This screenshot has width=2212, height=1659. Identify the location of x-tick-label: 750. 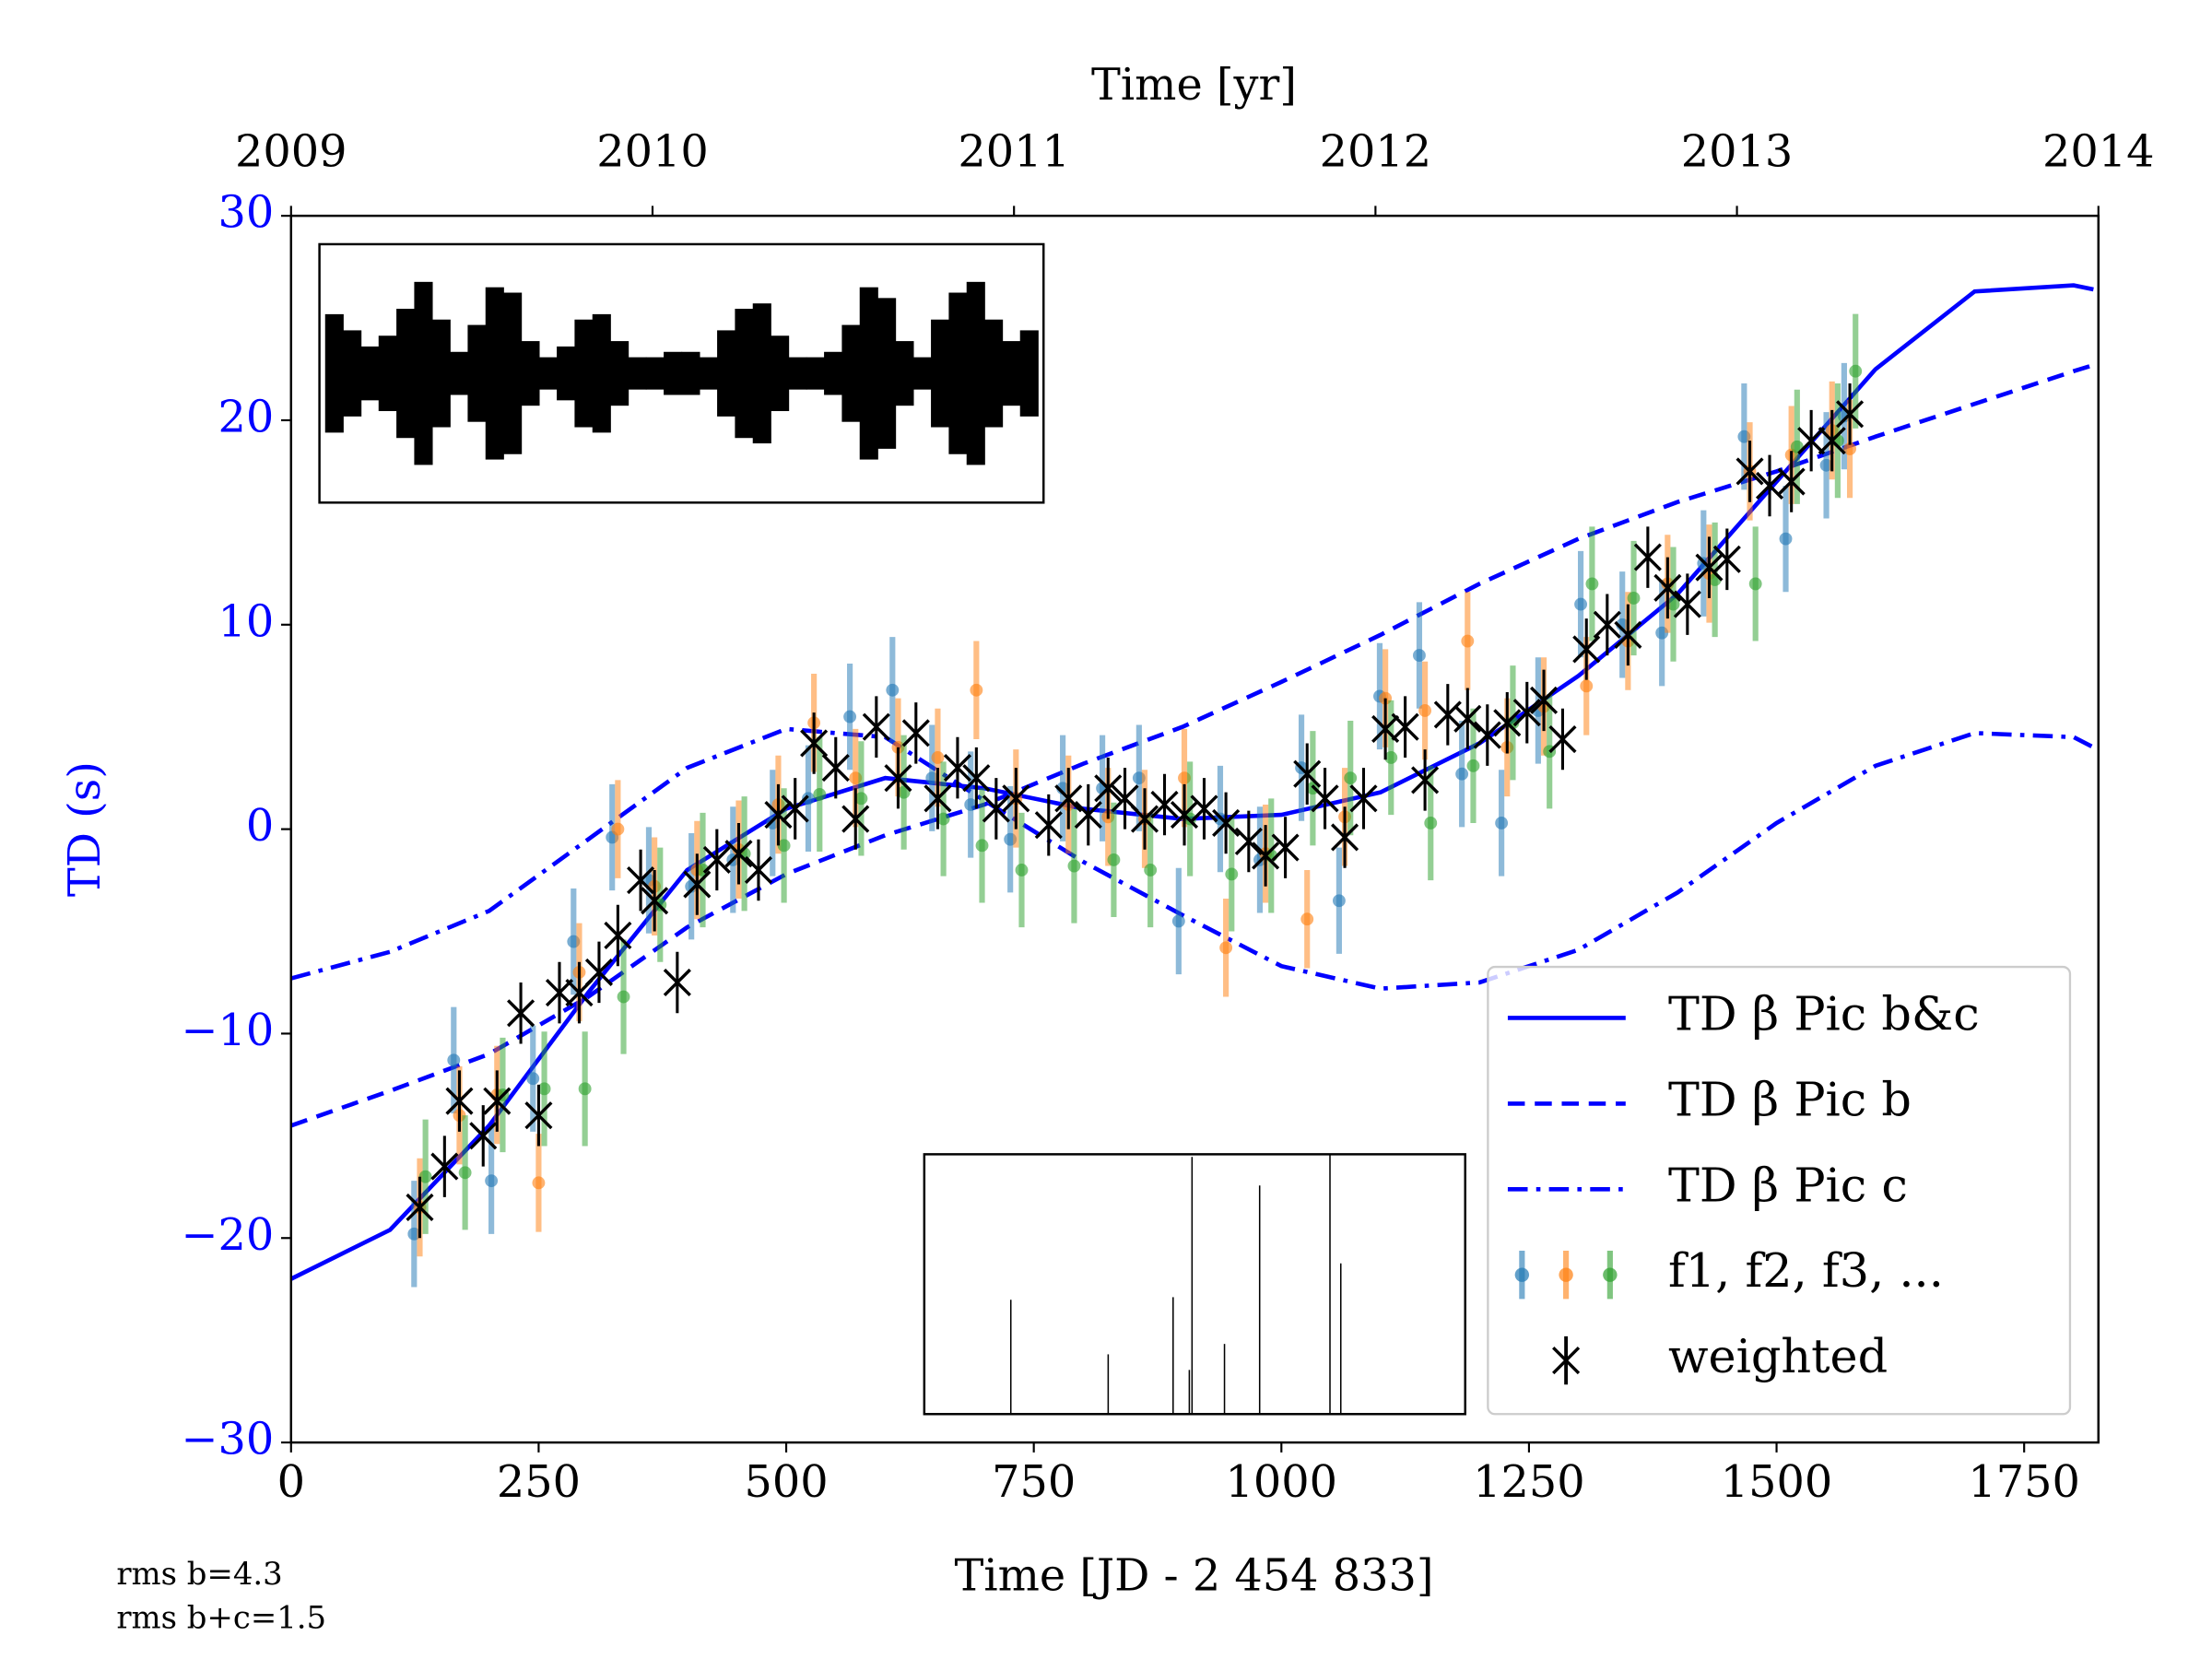
(1034, 1482).